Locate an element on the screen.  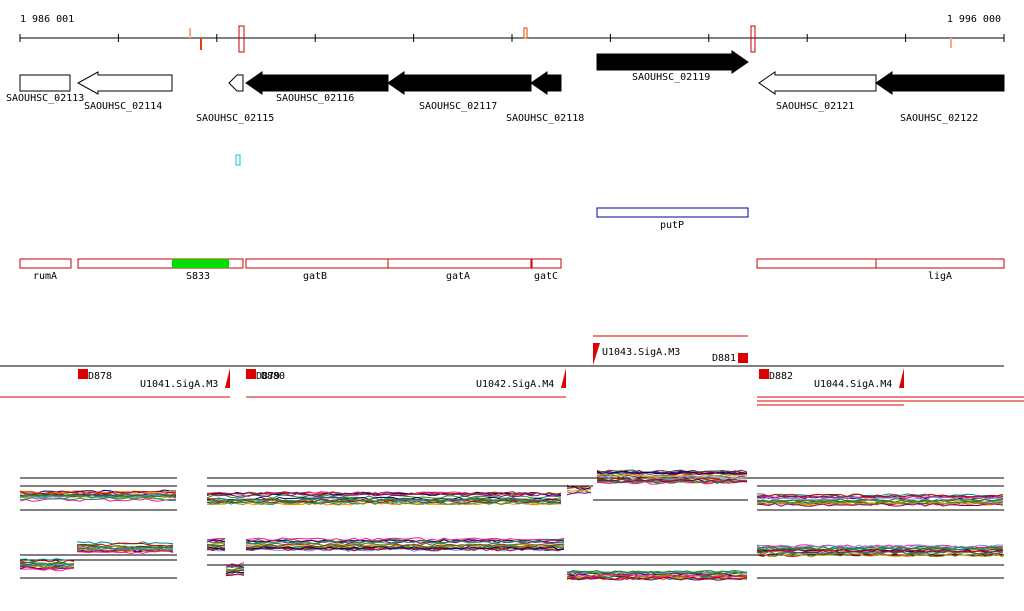
transcript-label-D880: D880 is located at coordinates (273, 376).